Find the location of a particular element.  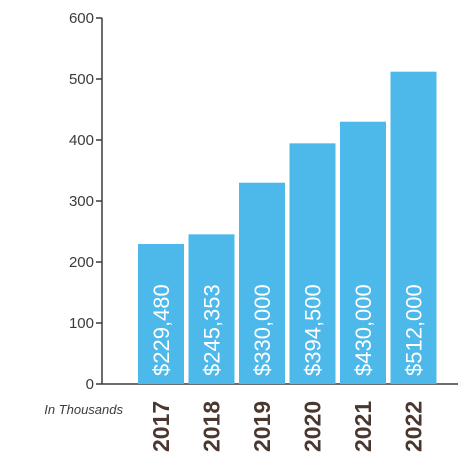

data-label-2017: $229,480 is located at coordinates (161, 330).